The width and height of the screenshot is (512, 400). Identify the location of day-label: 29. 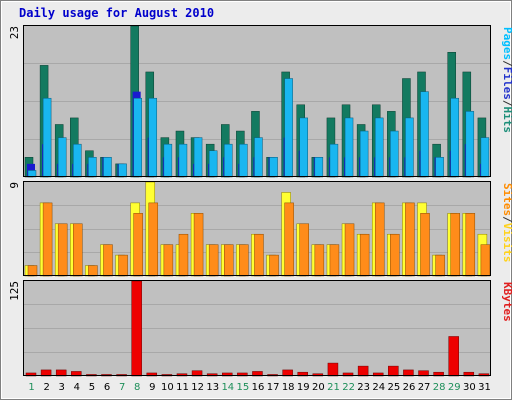
(454, 387).